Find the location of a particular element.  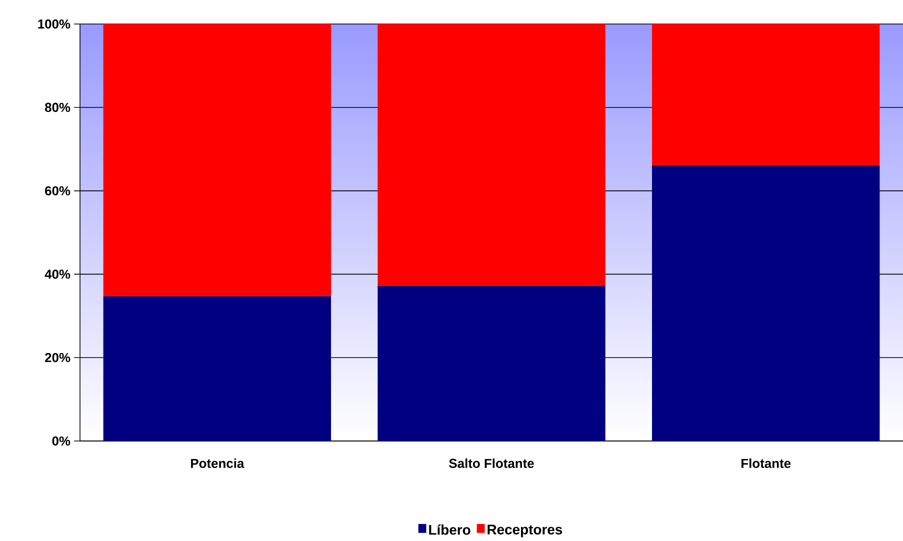

y-tick-label: 0% is located at coordinates (61, 441).